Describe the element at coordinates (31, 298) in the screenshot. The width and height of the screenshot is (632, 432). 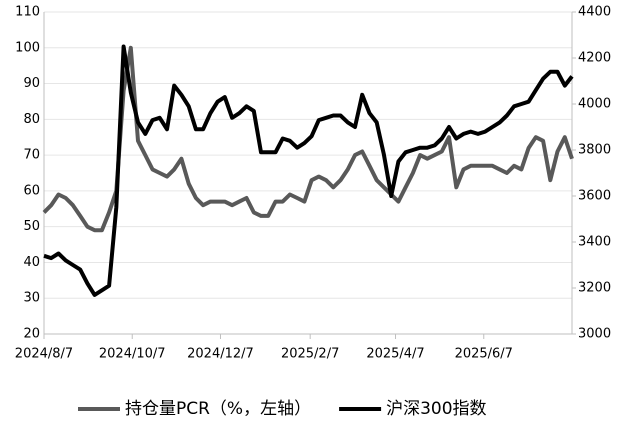
I see `y-tick-label: 30` at that location.